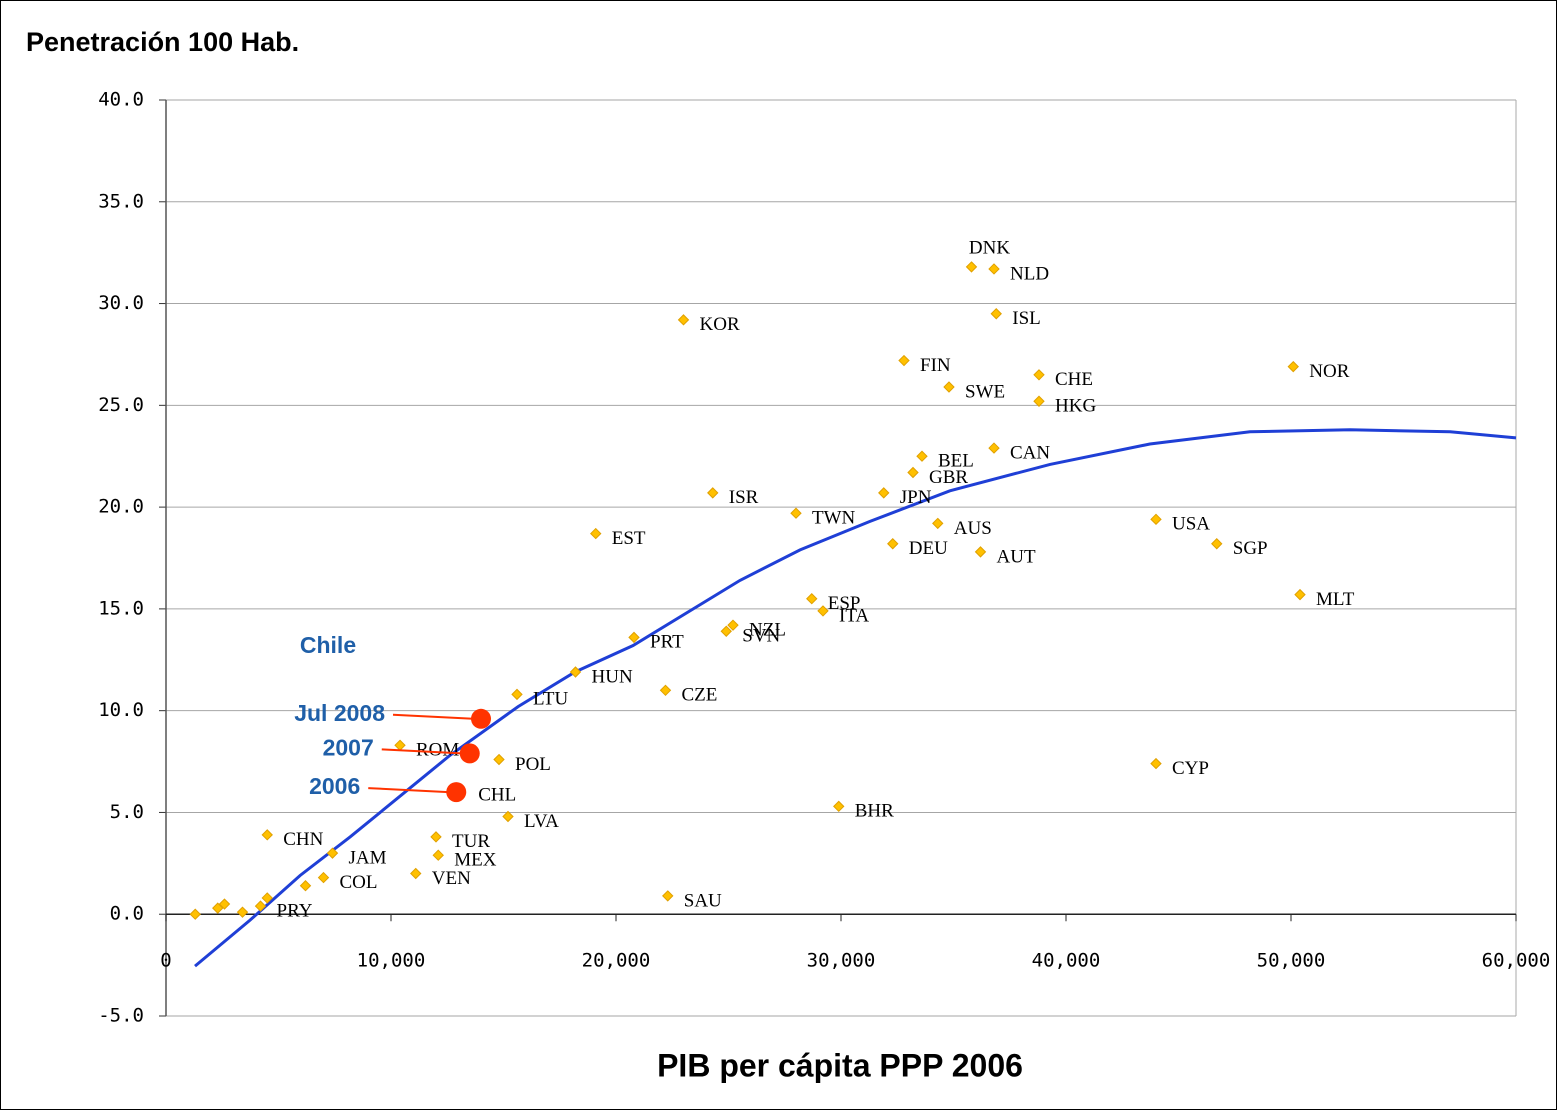 Image resolution: width=1557 pixels, height=1110 pixels. I want to click on point-label: COL, so click(359, 882).